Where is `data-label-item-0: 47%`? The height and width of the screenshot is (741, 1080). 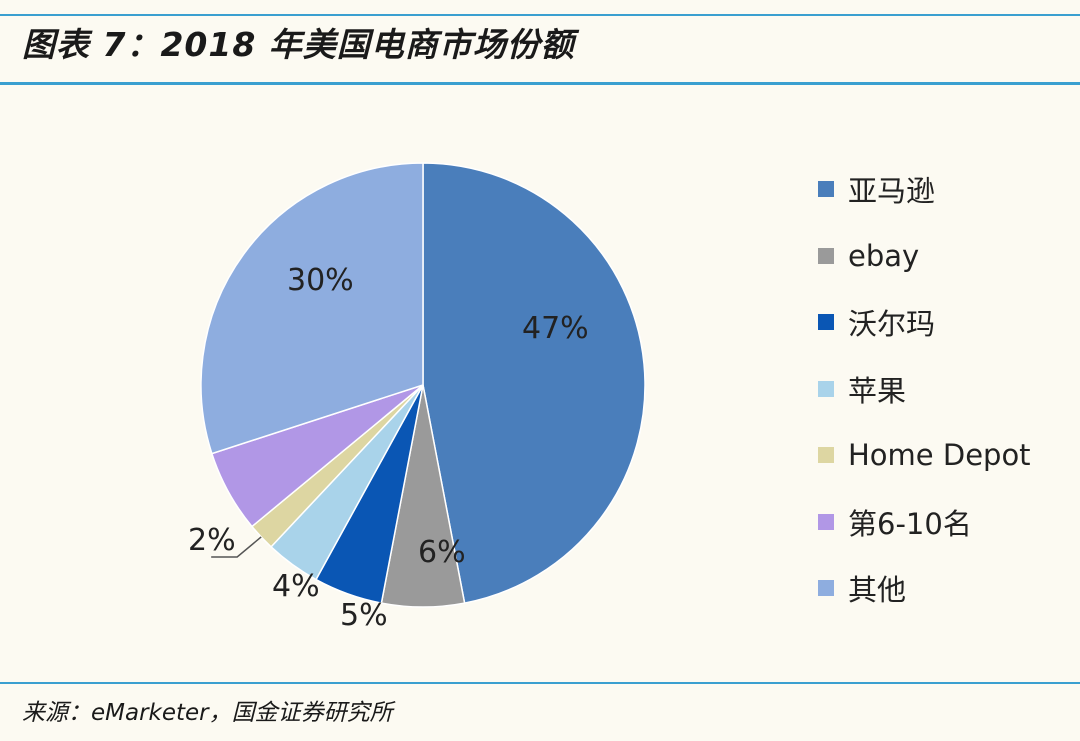
data-label-item-0: 47% is located at coordinates (555, 328).